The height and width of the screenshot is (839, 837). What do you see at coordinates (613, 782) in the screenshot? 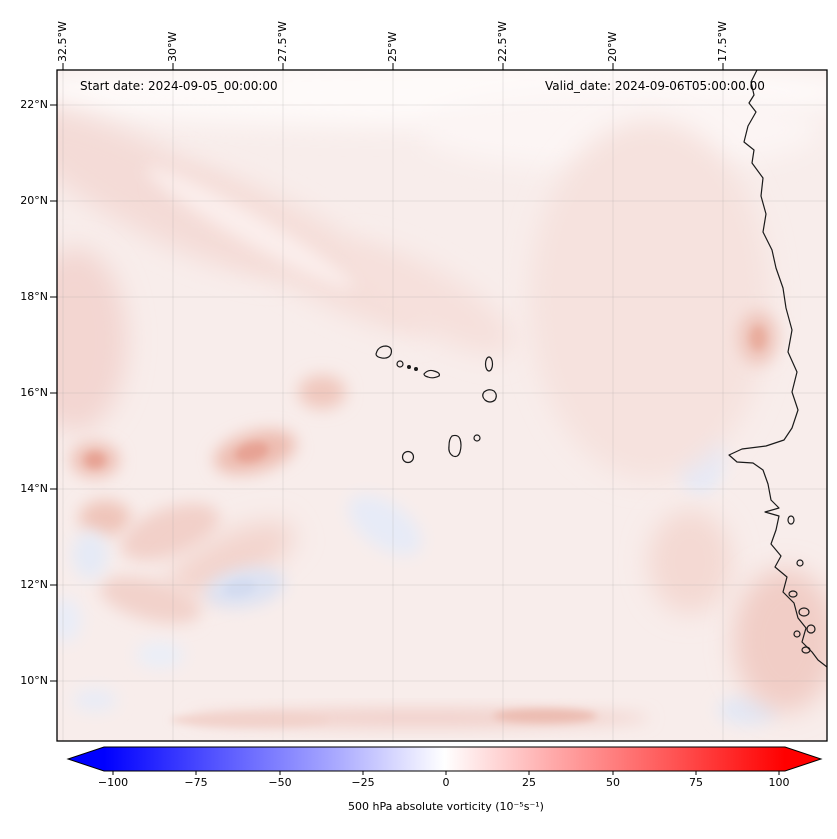
I see `colorbar-tick-label: 50` at bounding box center [613, 782].